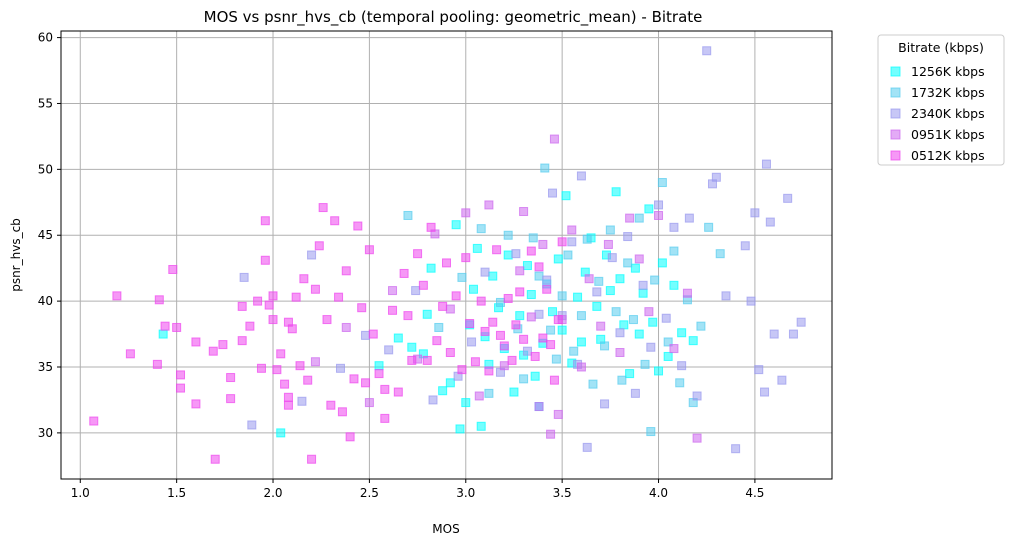  Describe the element at coordinates (45, 235) in the screenshot. I see `y-tick-label: 45` at that location.